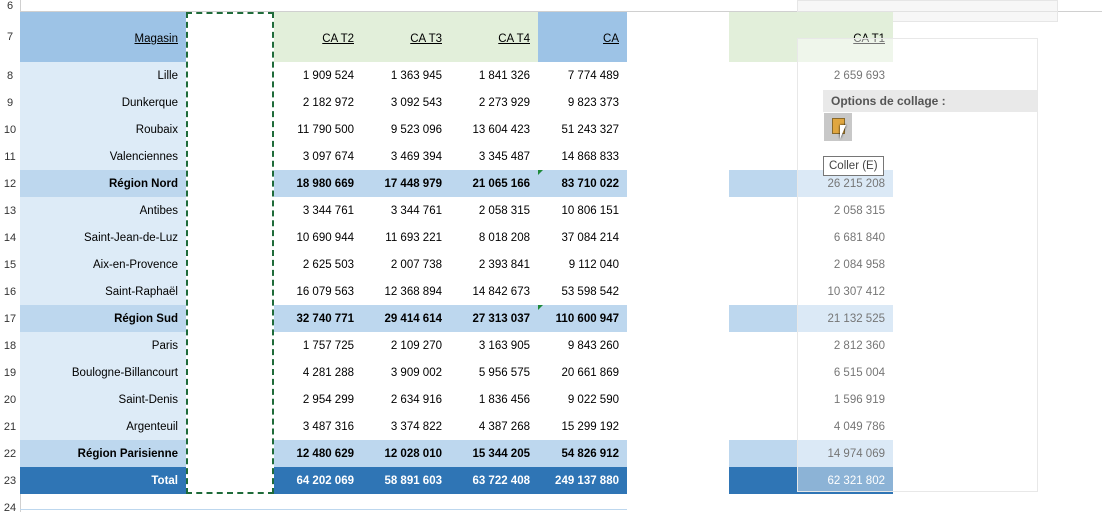 The width and height of the screenshot is (1102, 512). Describe the element at coordinates (10, 399) in the screenshot. I see `row-number: 20` at that location.